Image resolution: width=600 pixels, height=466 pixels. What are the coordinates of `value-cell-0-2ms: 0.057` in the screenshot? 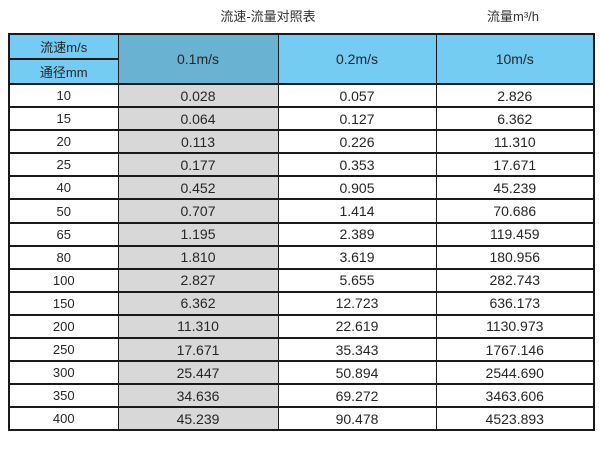 It's located at (357, 95).